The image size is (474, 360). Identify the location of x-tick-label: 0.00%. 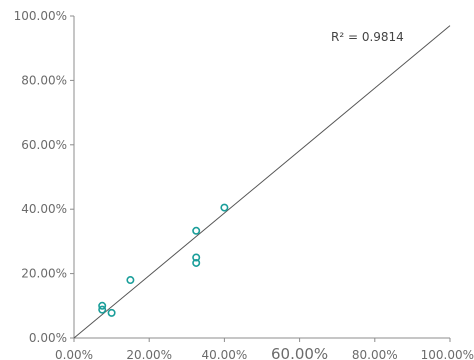
(74, 354).